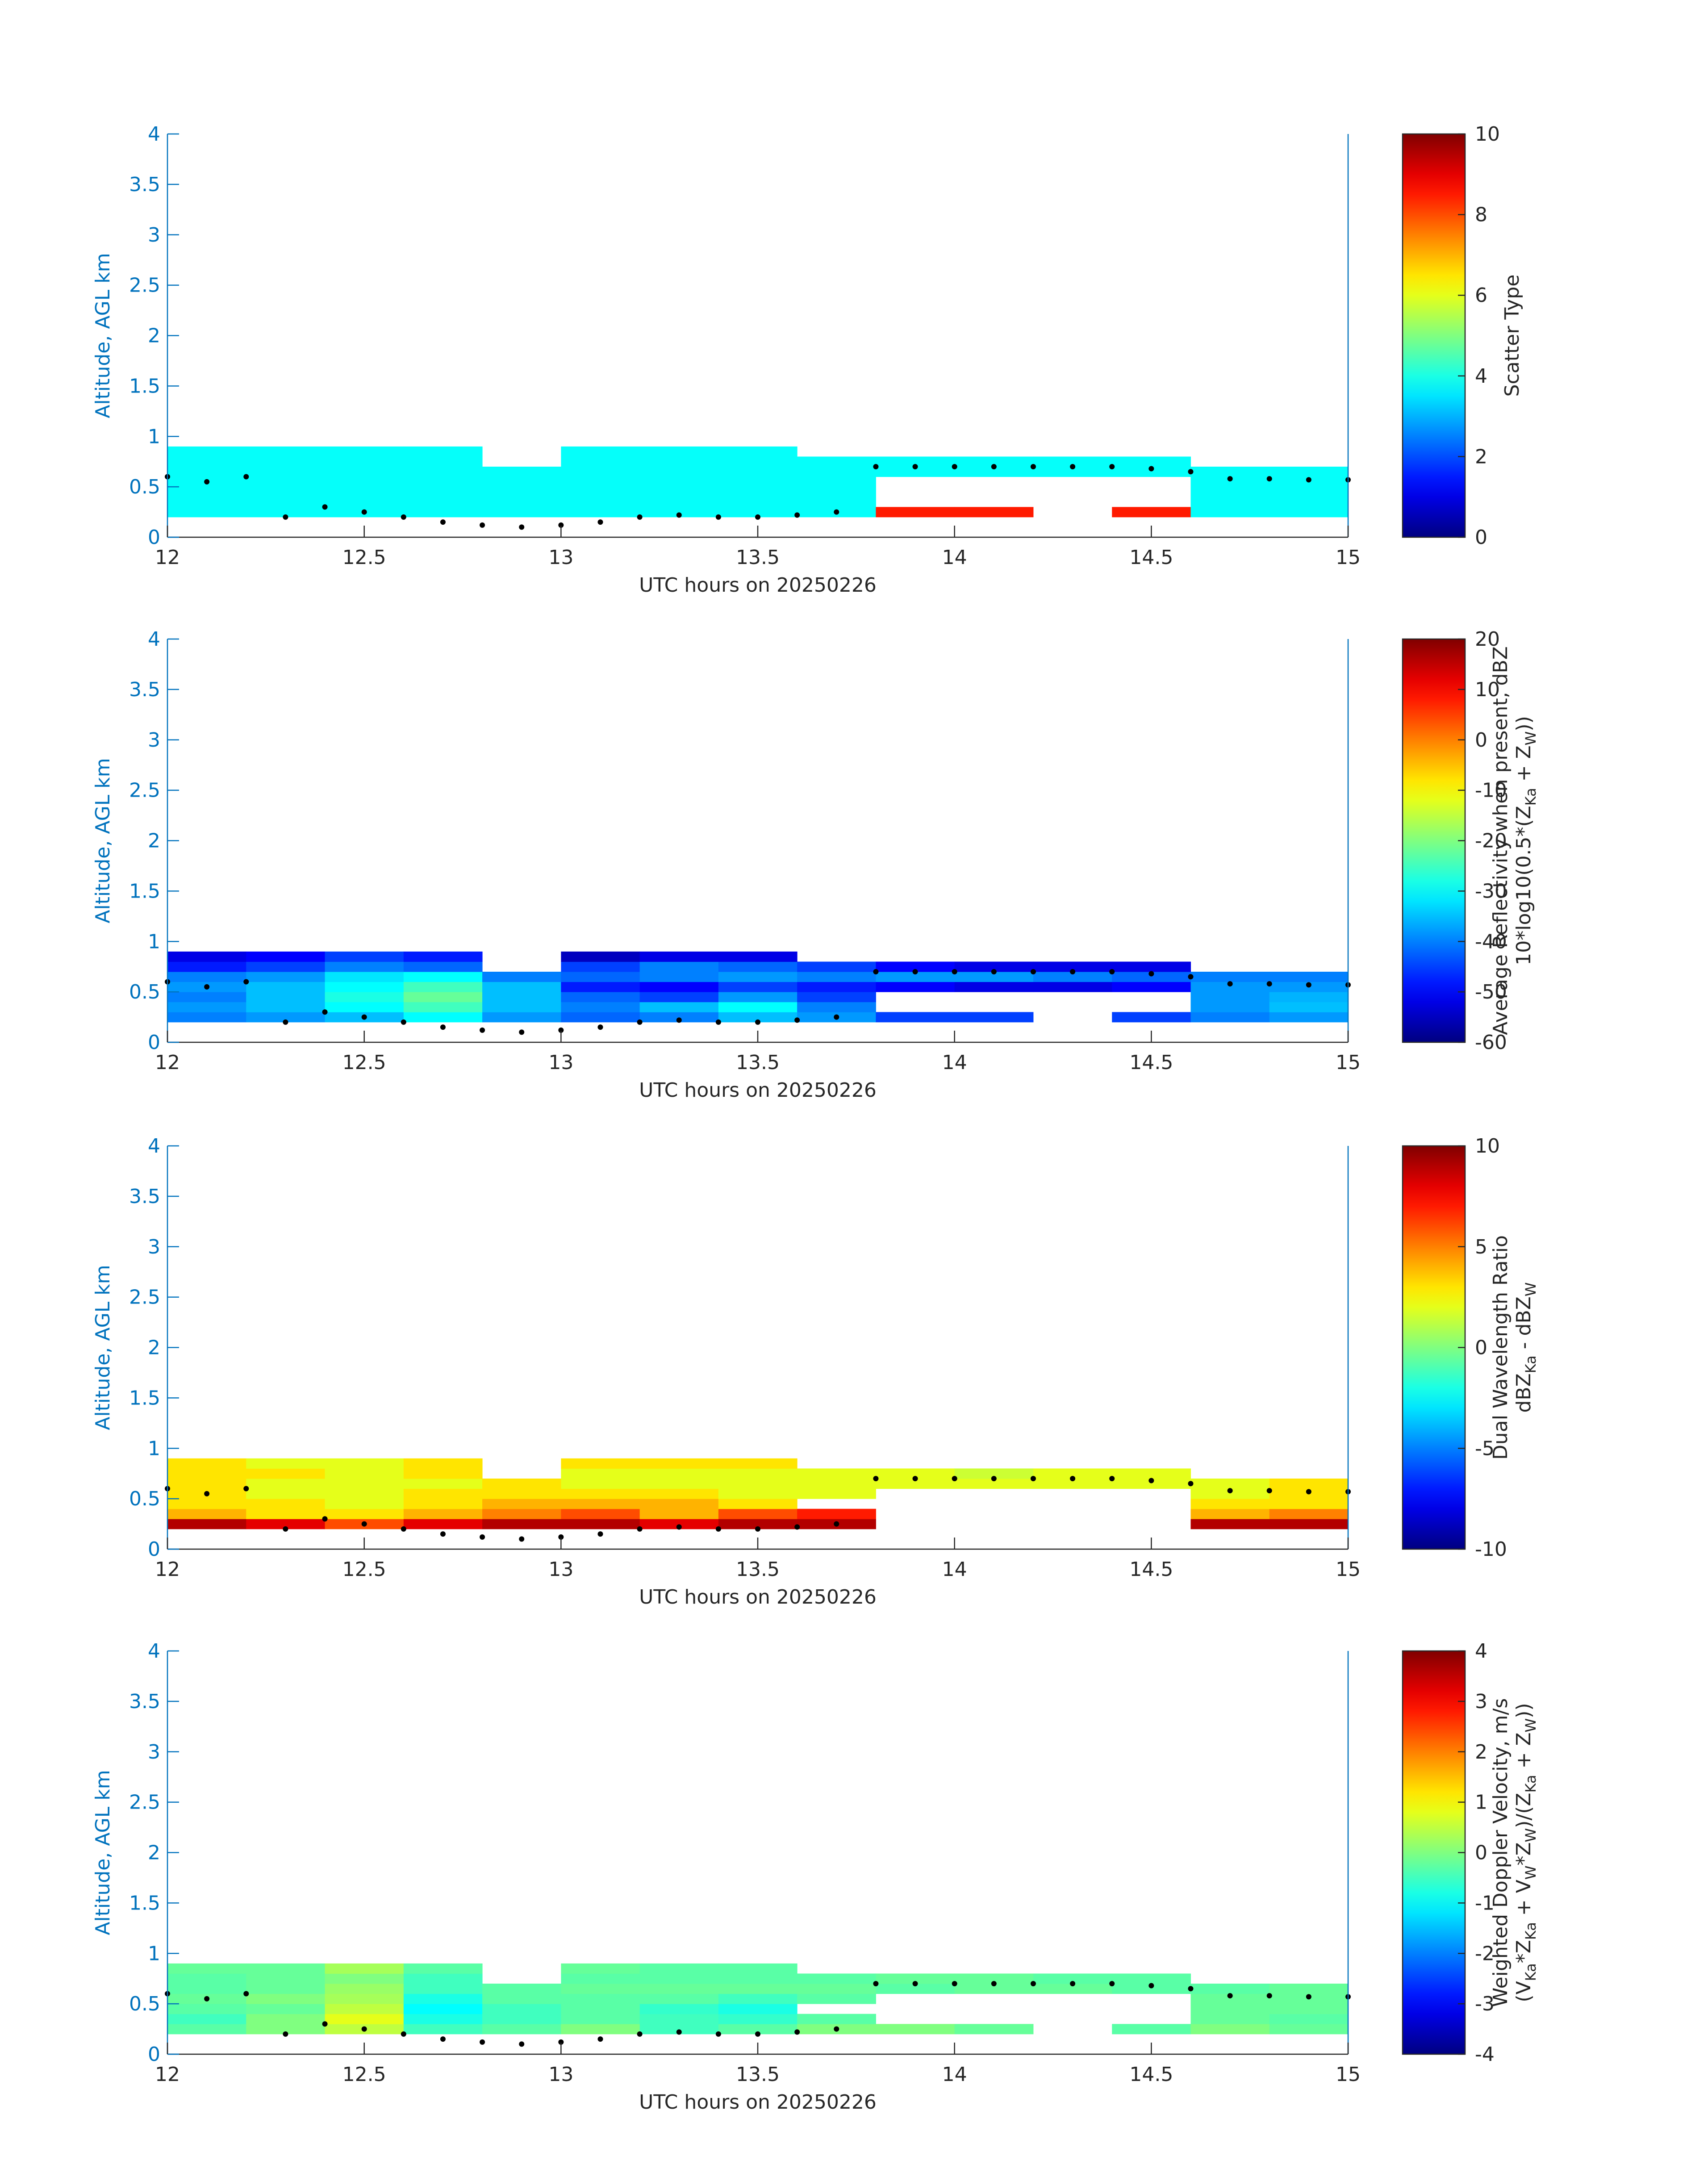 The width and height of the screenshot is (1708, 2177). I want to click on y-tick-label: 3, so click(154, 1247).